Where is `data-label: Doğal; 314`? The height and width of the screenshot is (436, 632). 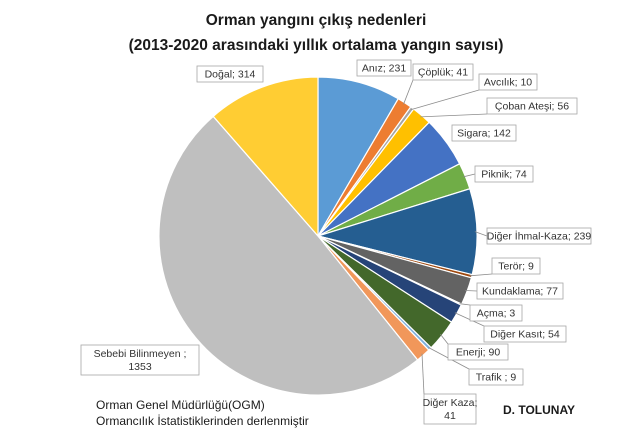
data-label: Doğal; 314 is located at coordinates (230, 75).